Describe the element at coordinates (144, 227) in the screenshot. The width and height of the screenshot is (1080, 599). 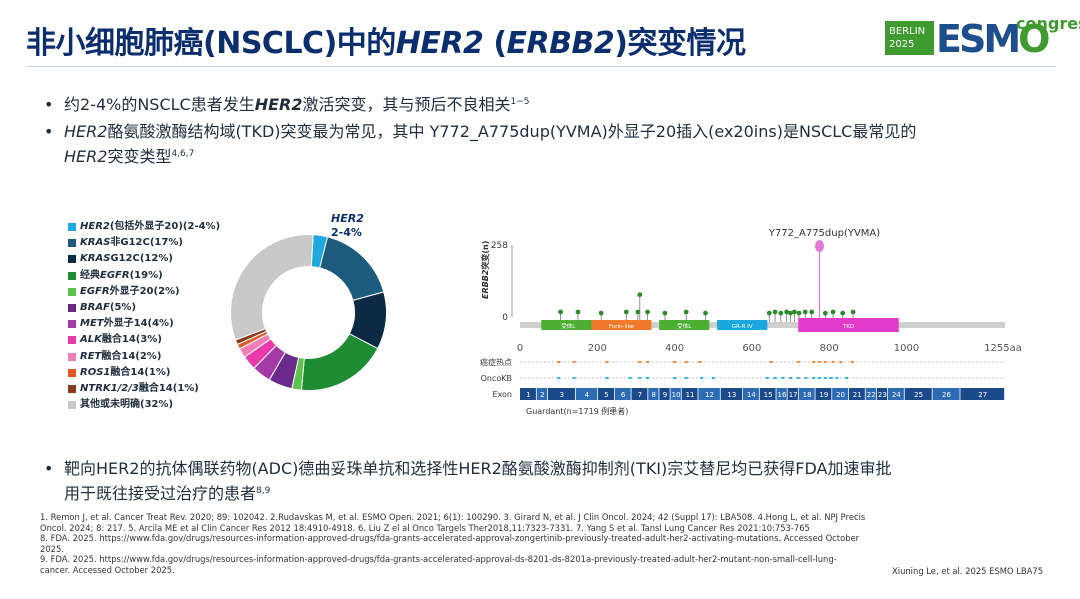
I see `legend-item: HER2 (包括外显子20)(2-4%)` at that location.